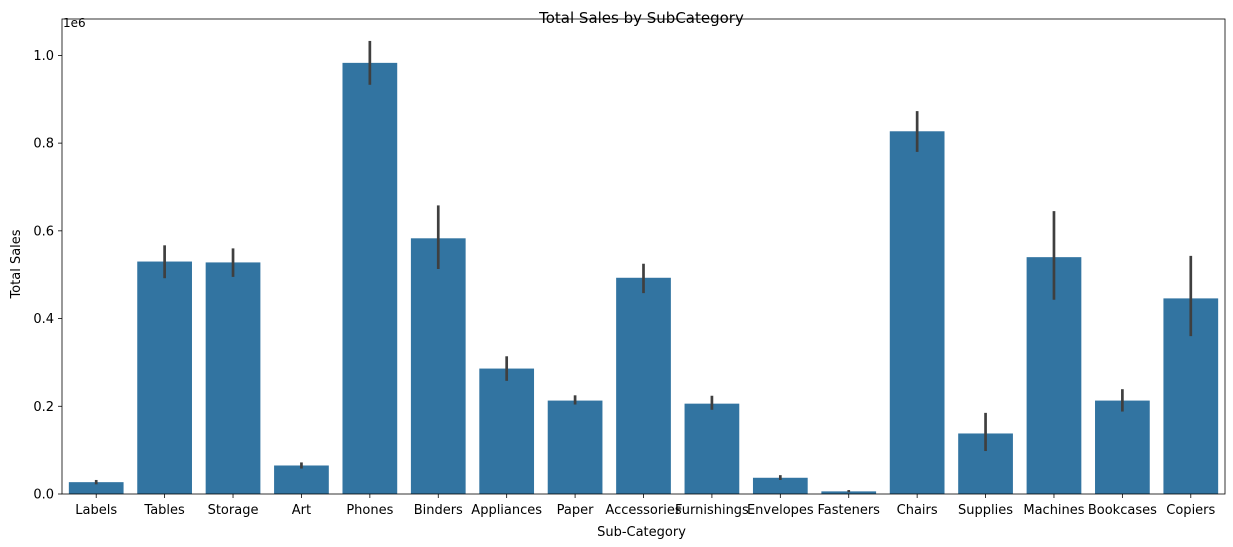  Describe the element at coordinates (96, 488) in the screenshot. I see `bar-labels` at that location.